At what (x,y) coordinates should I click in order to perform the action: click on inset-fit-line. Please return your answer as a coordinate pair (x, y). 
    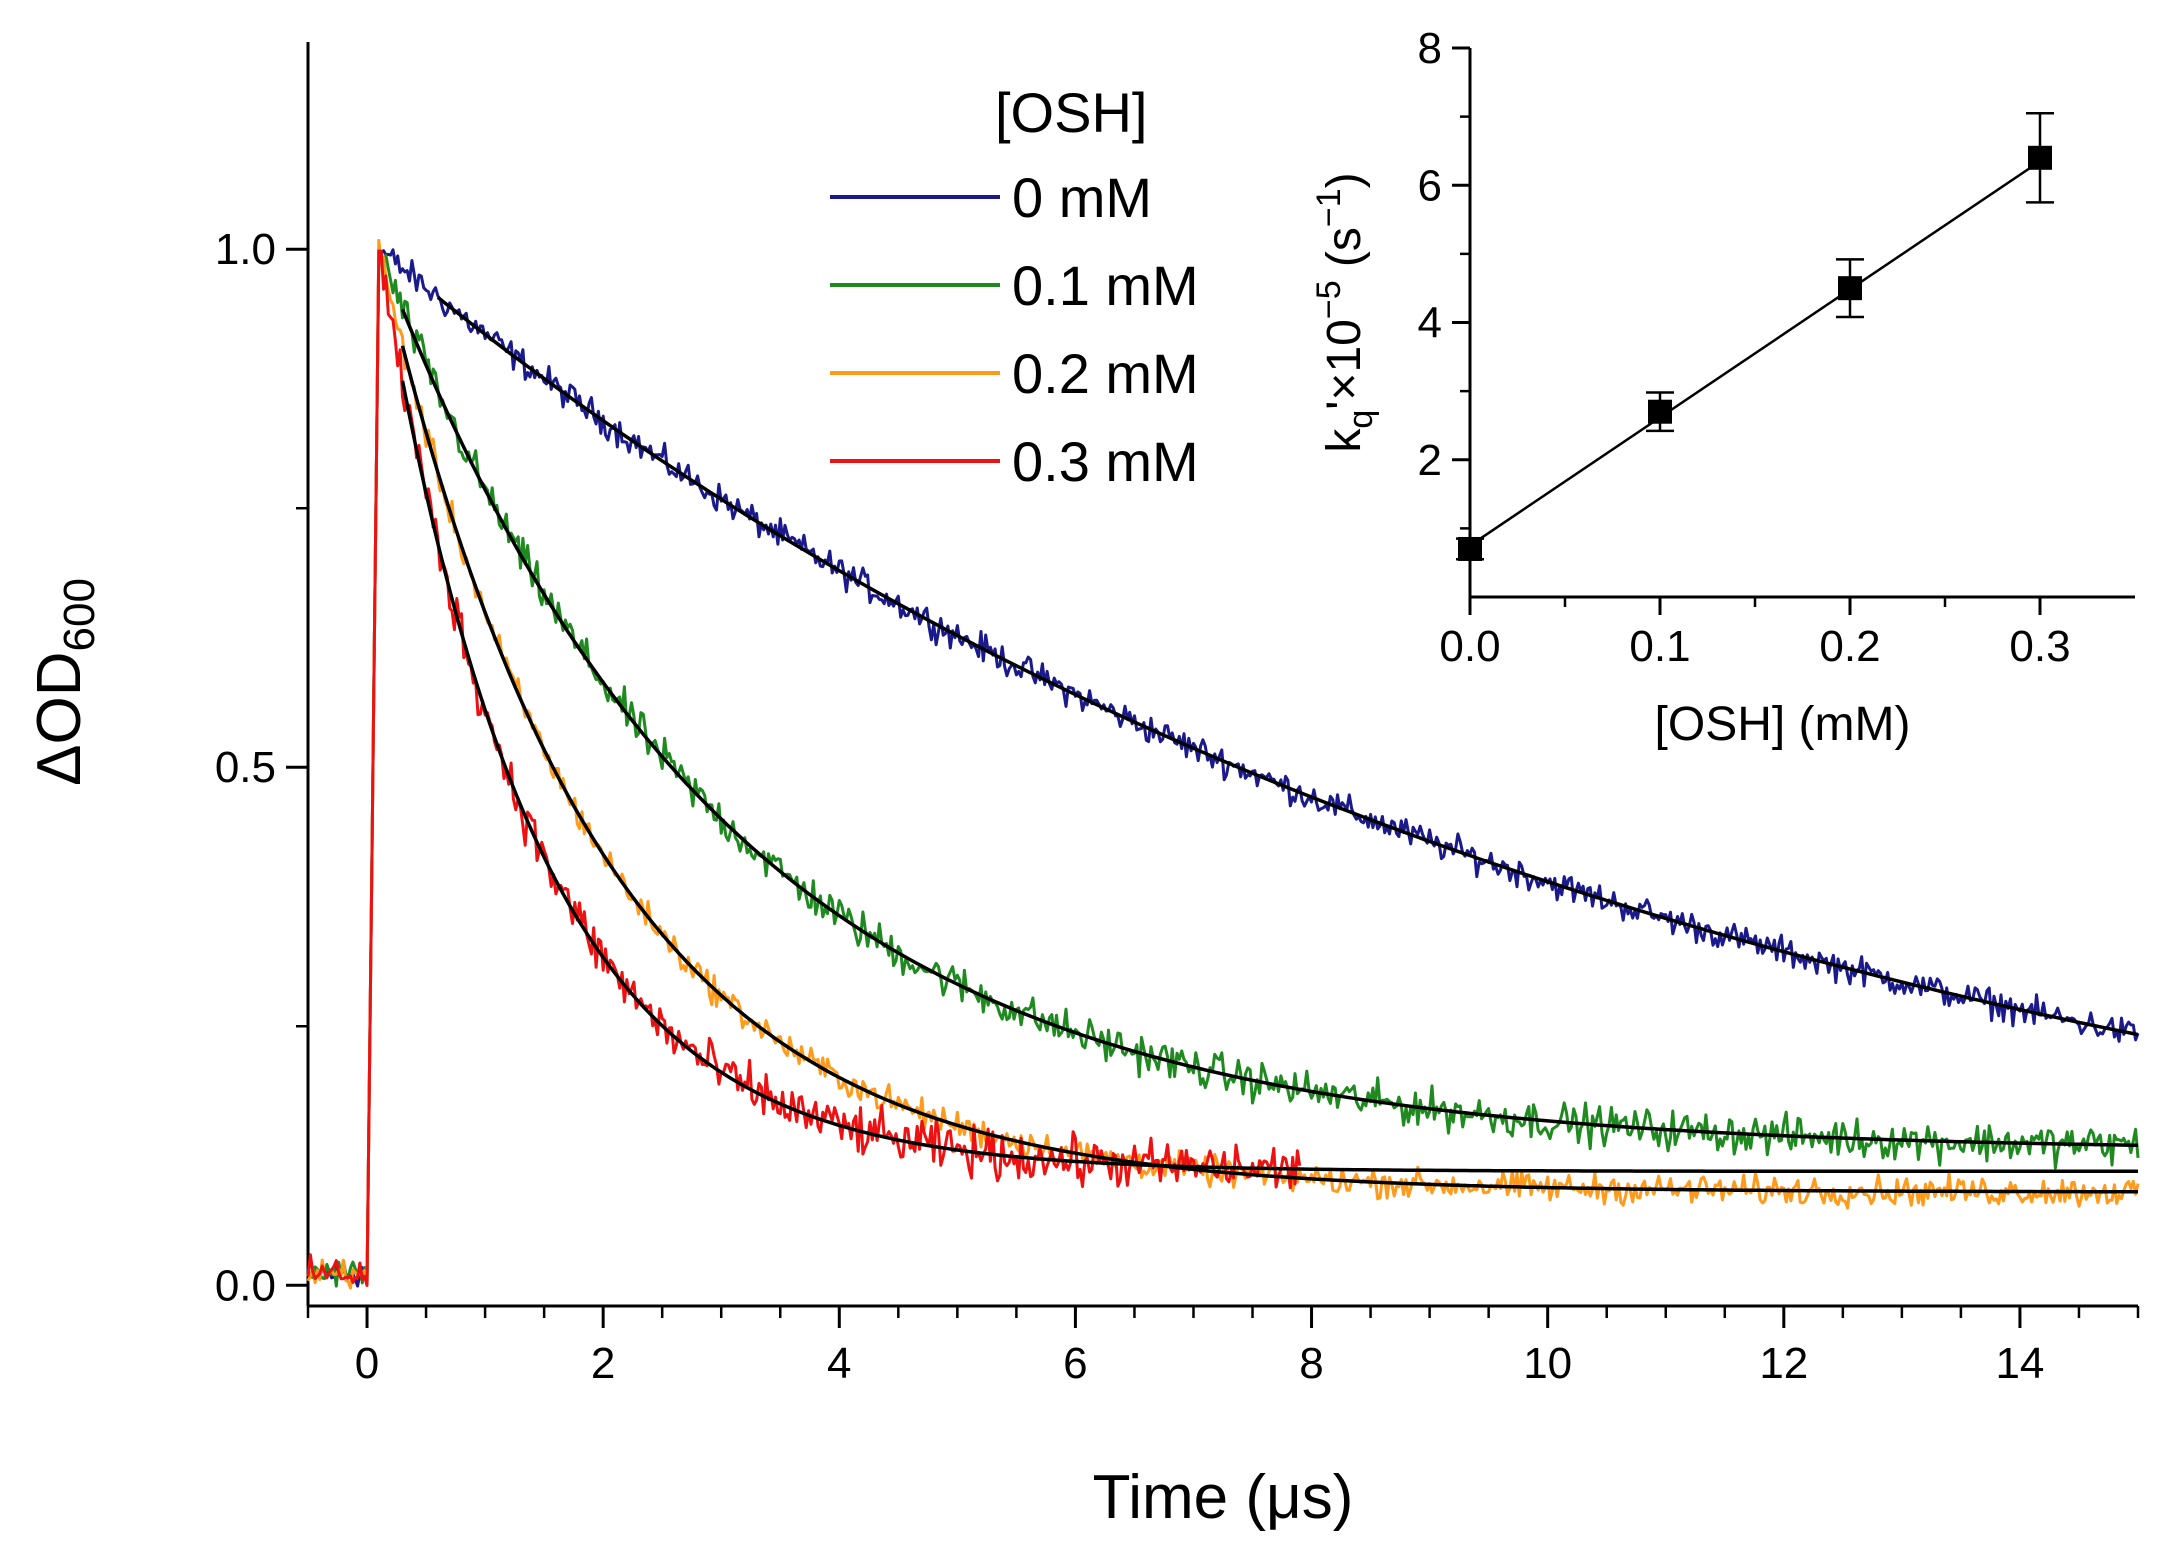
    Looking at the image, I should click on (1755, 353).